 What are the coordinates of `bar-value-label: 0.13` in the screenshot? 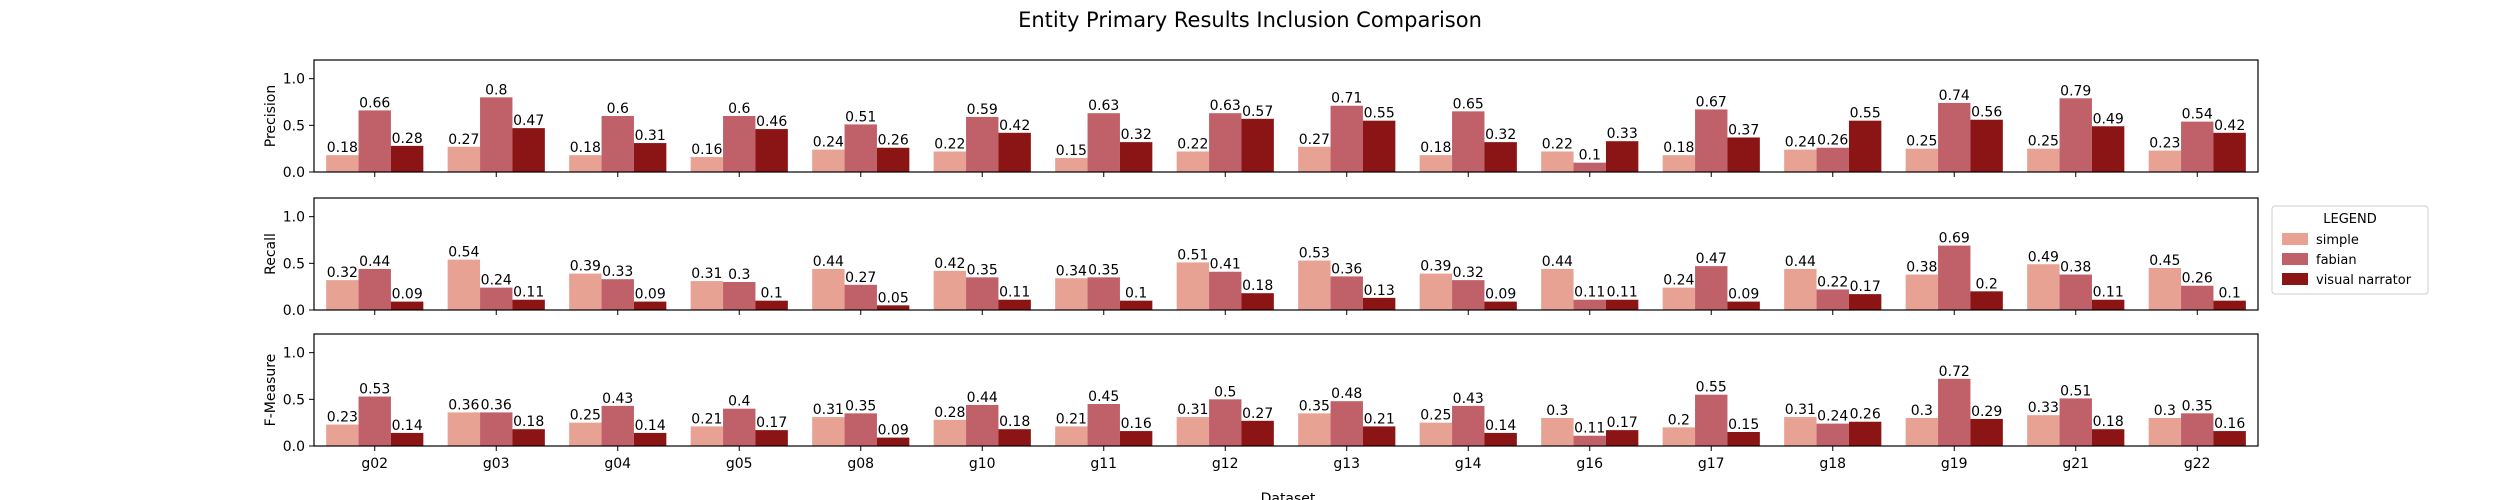 It's located at (1379, 291).